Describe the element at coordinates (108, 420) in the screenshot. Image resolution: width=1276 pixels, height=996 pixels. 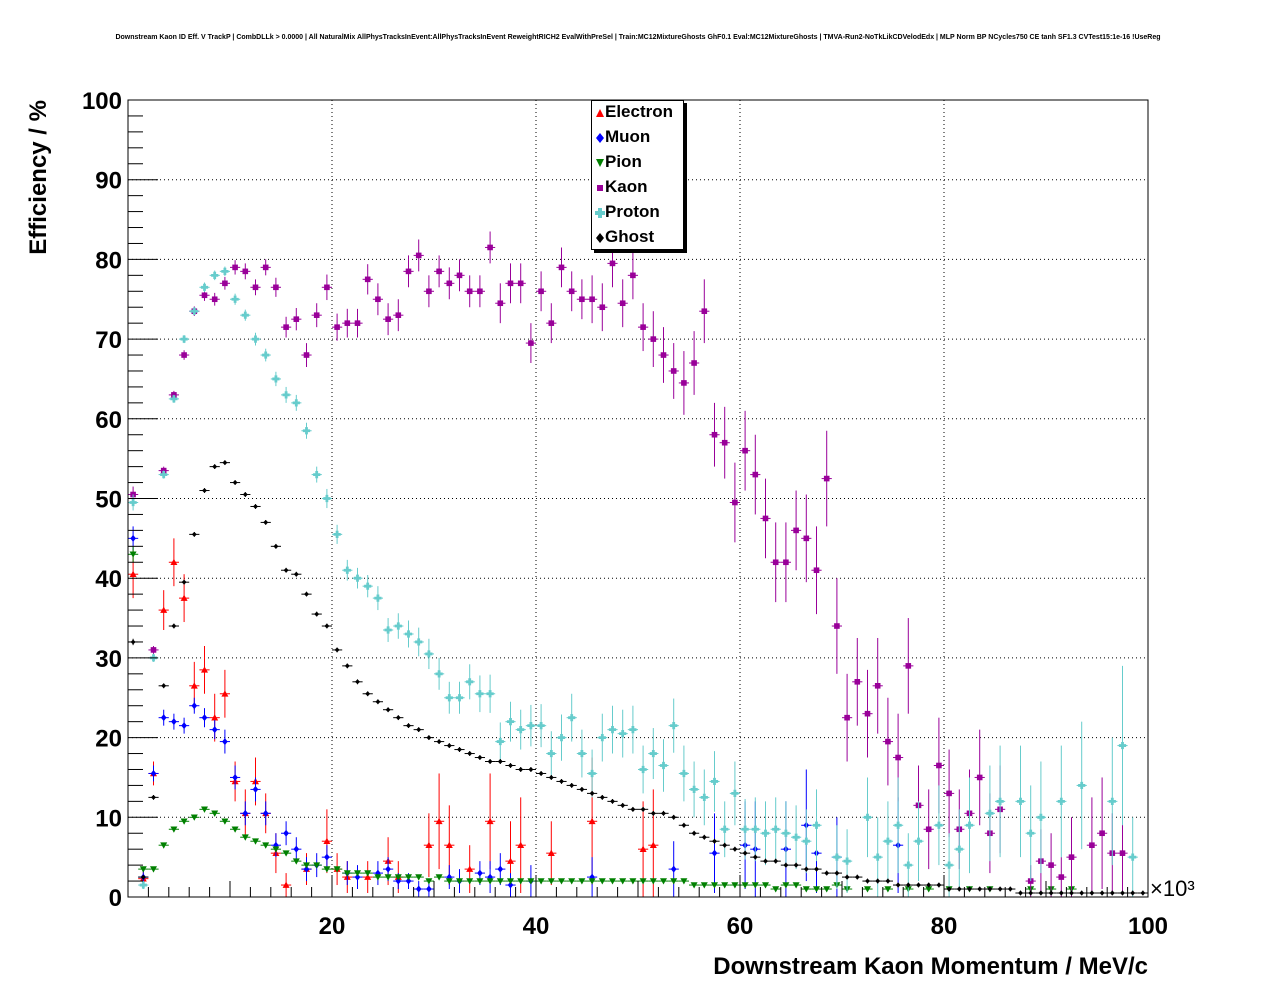
I see `y-tick-label: 60` at that location.